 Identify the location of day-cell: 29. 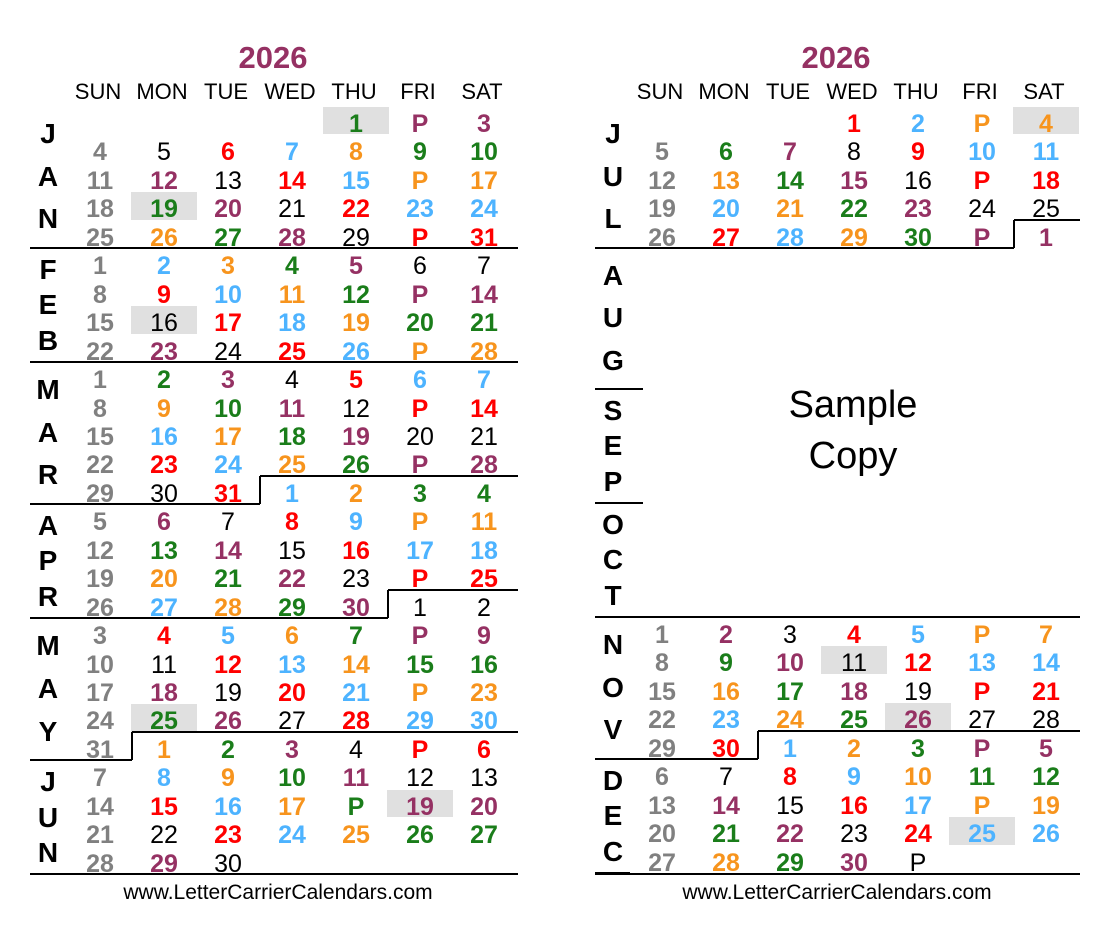
(100, 493).